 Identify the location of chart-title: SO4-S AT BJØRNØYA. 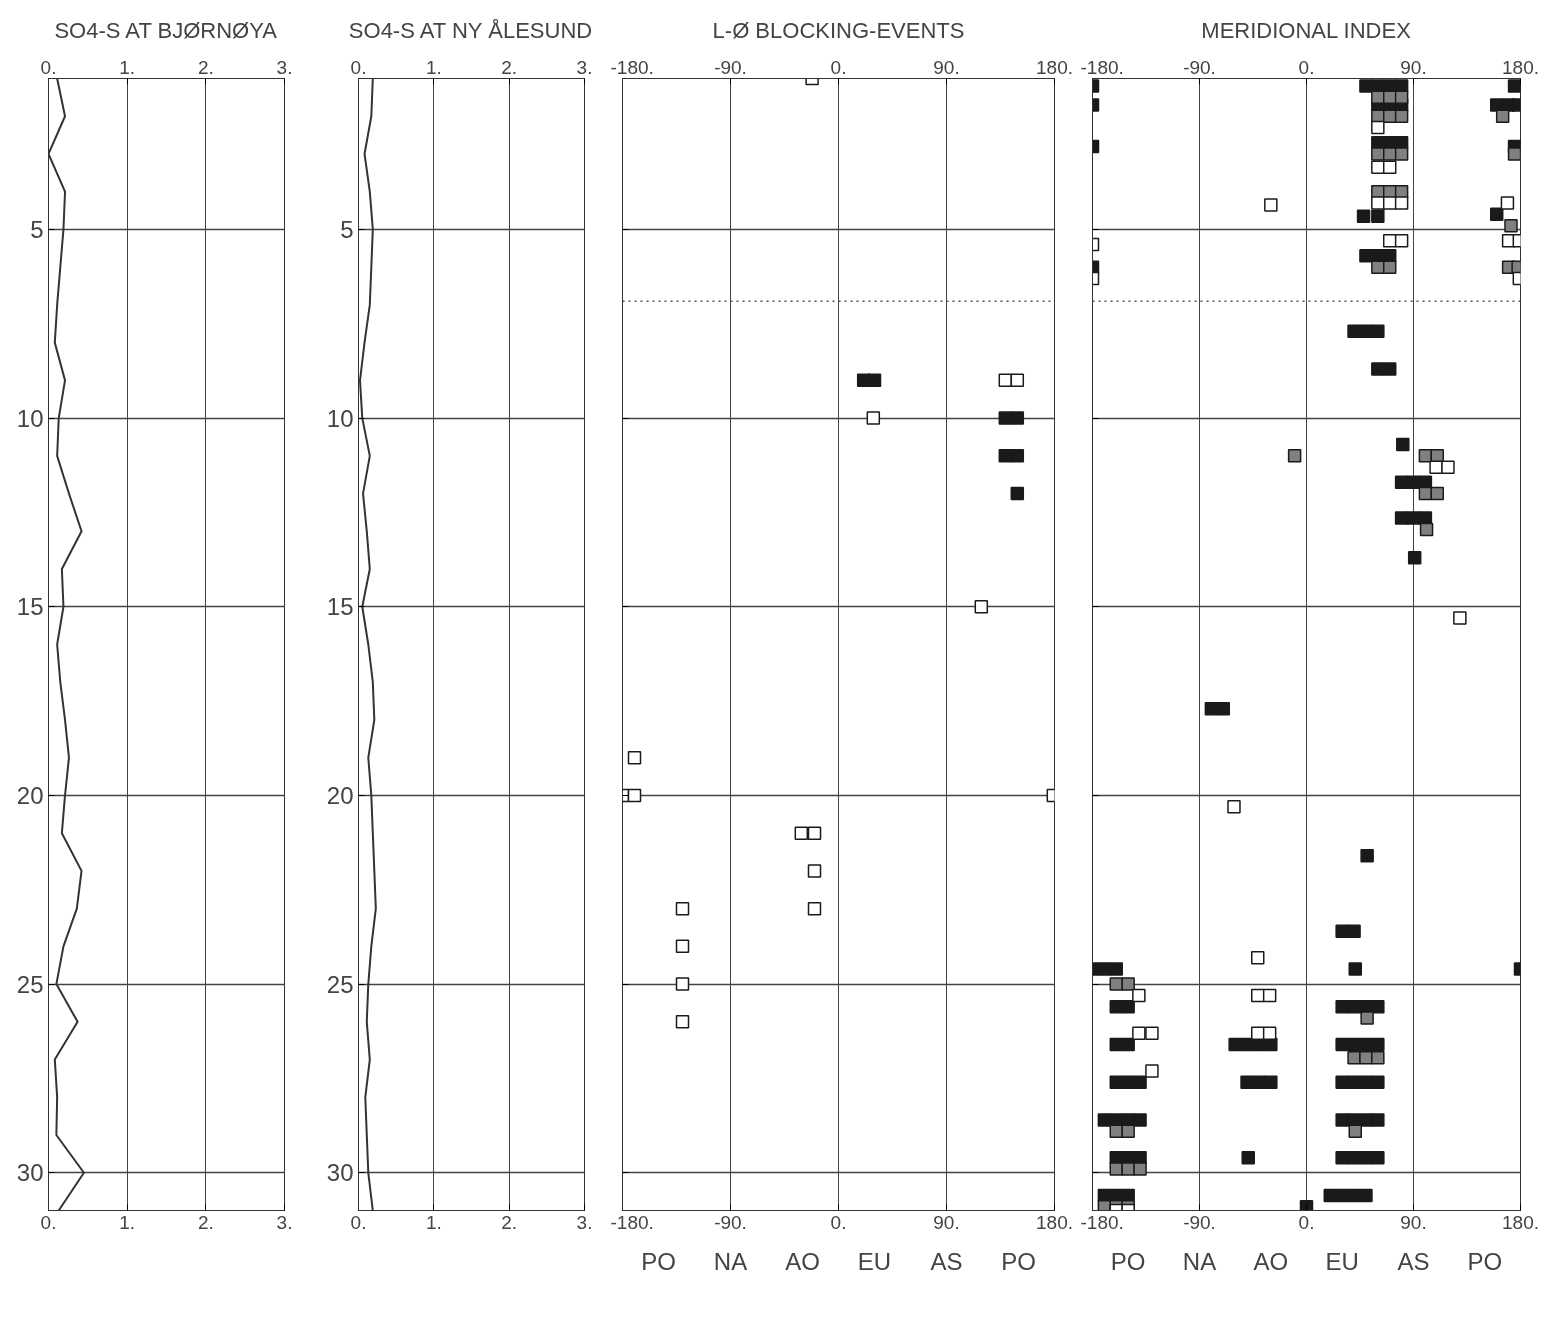
(166, 30).